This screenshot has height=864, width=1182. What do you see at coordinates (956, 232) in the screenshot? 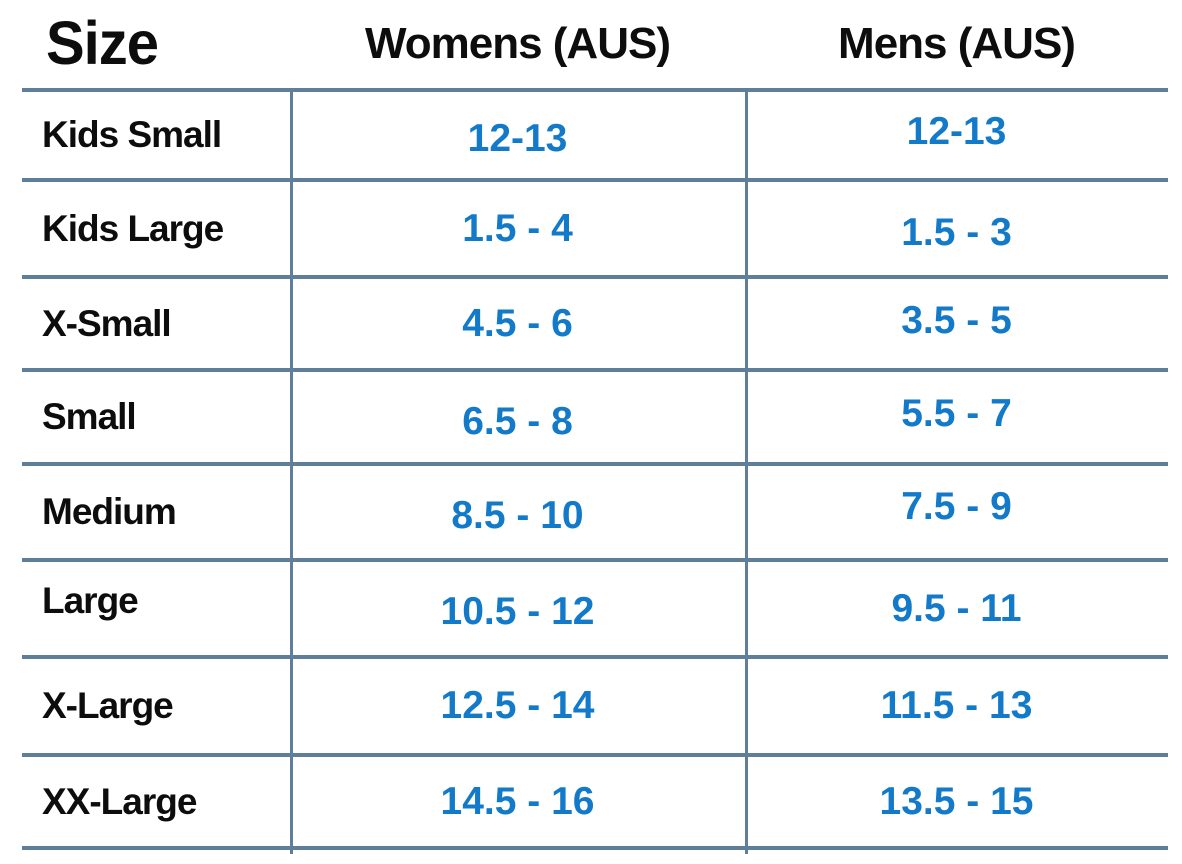
I see `mens-value-cell: 1.5 - 3` at bounding box center [956, 232].